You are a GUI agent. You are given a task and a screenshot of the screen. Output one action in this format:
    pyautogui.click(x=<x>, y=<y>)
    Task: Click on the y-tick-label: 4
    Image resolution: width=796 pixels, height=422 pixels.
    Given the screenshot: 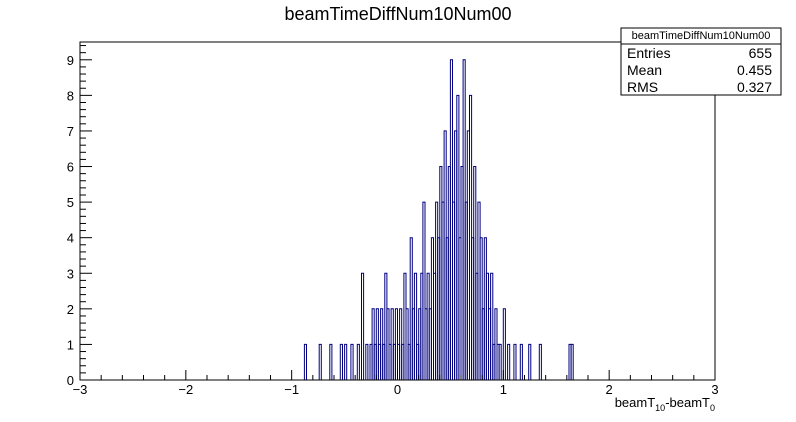 What is the action you would take?
    pyautogui.click(x=70, y=238)
    